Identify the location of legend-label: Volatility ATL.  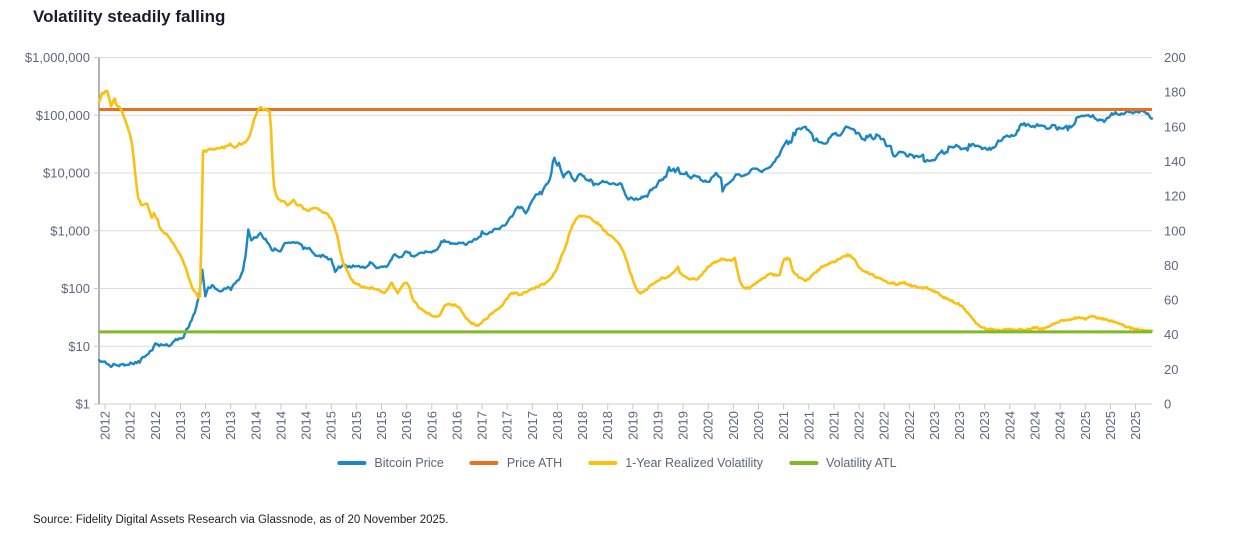
(861, 463).